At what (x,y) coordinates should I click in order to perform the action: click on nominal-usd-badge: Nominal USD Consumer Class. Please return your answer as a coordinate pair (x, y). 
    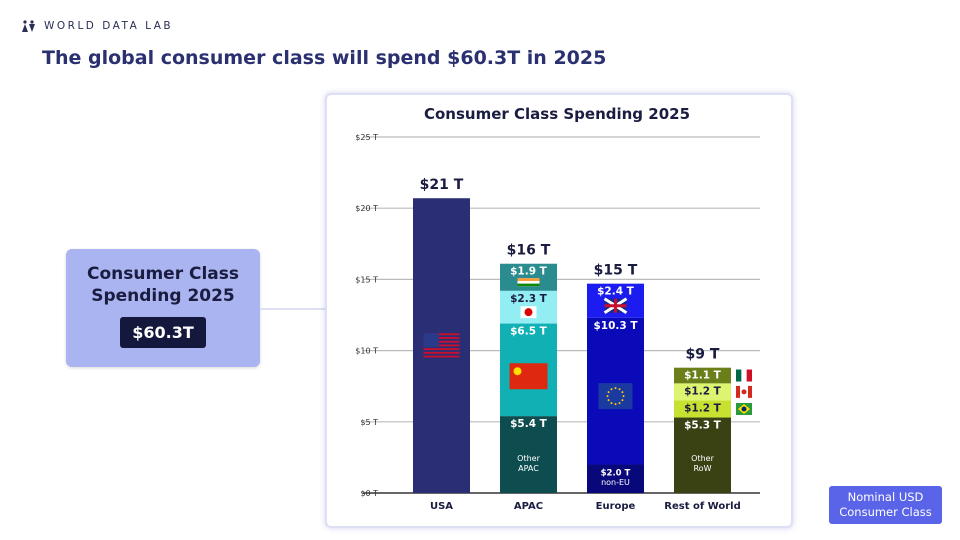
    Looking at the image, I should click on (885, 505).